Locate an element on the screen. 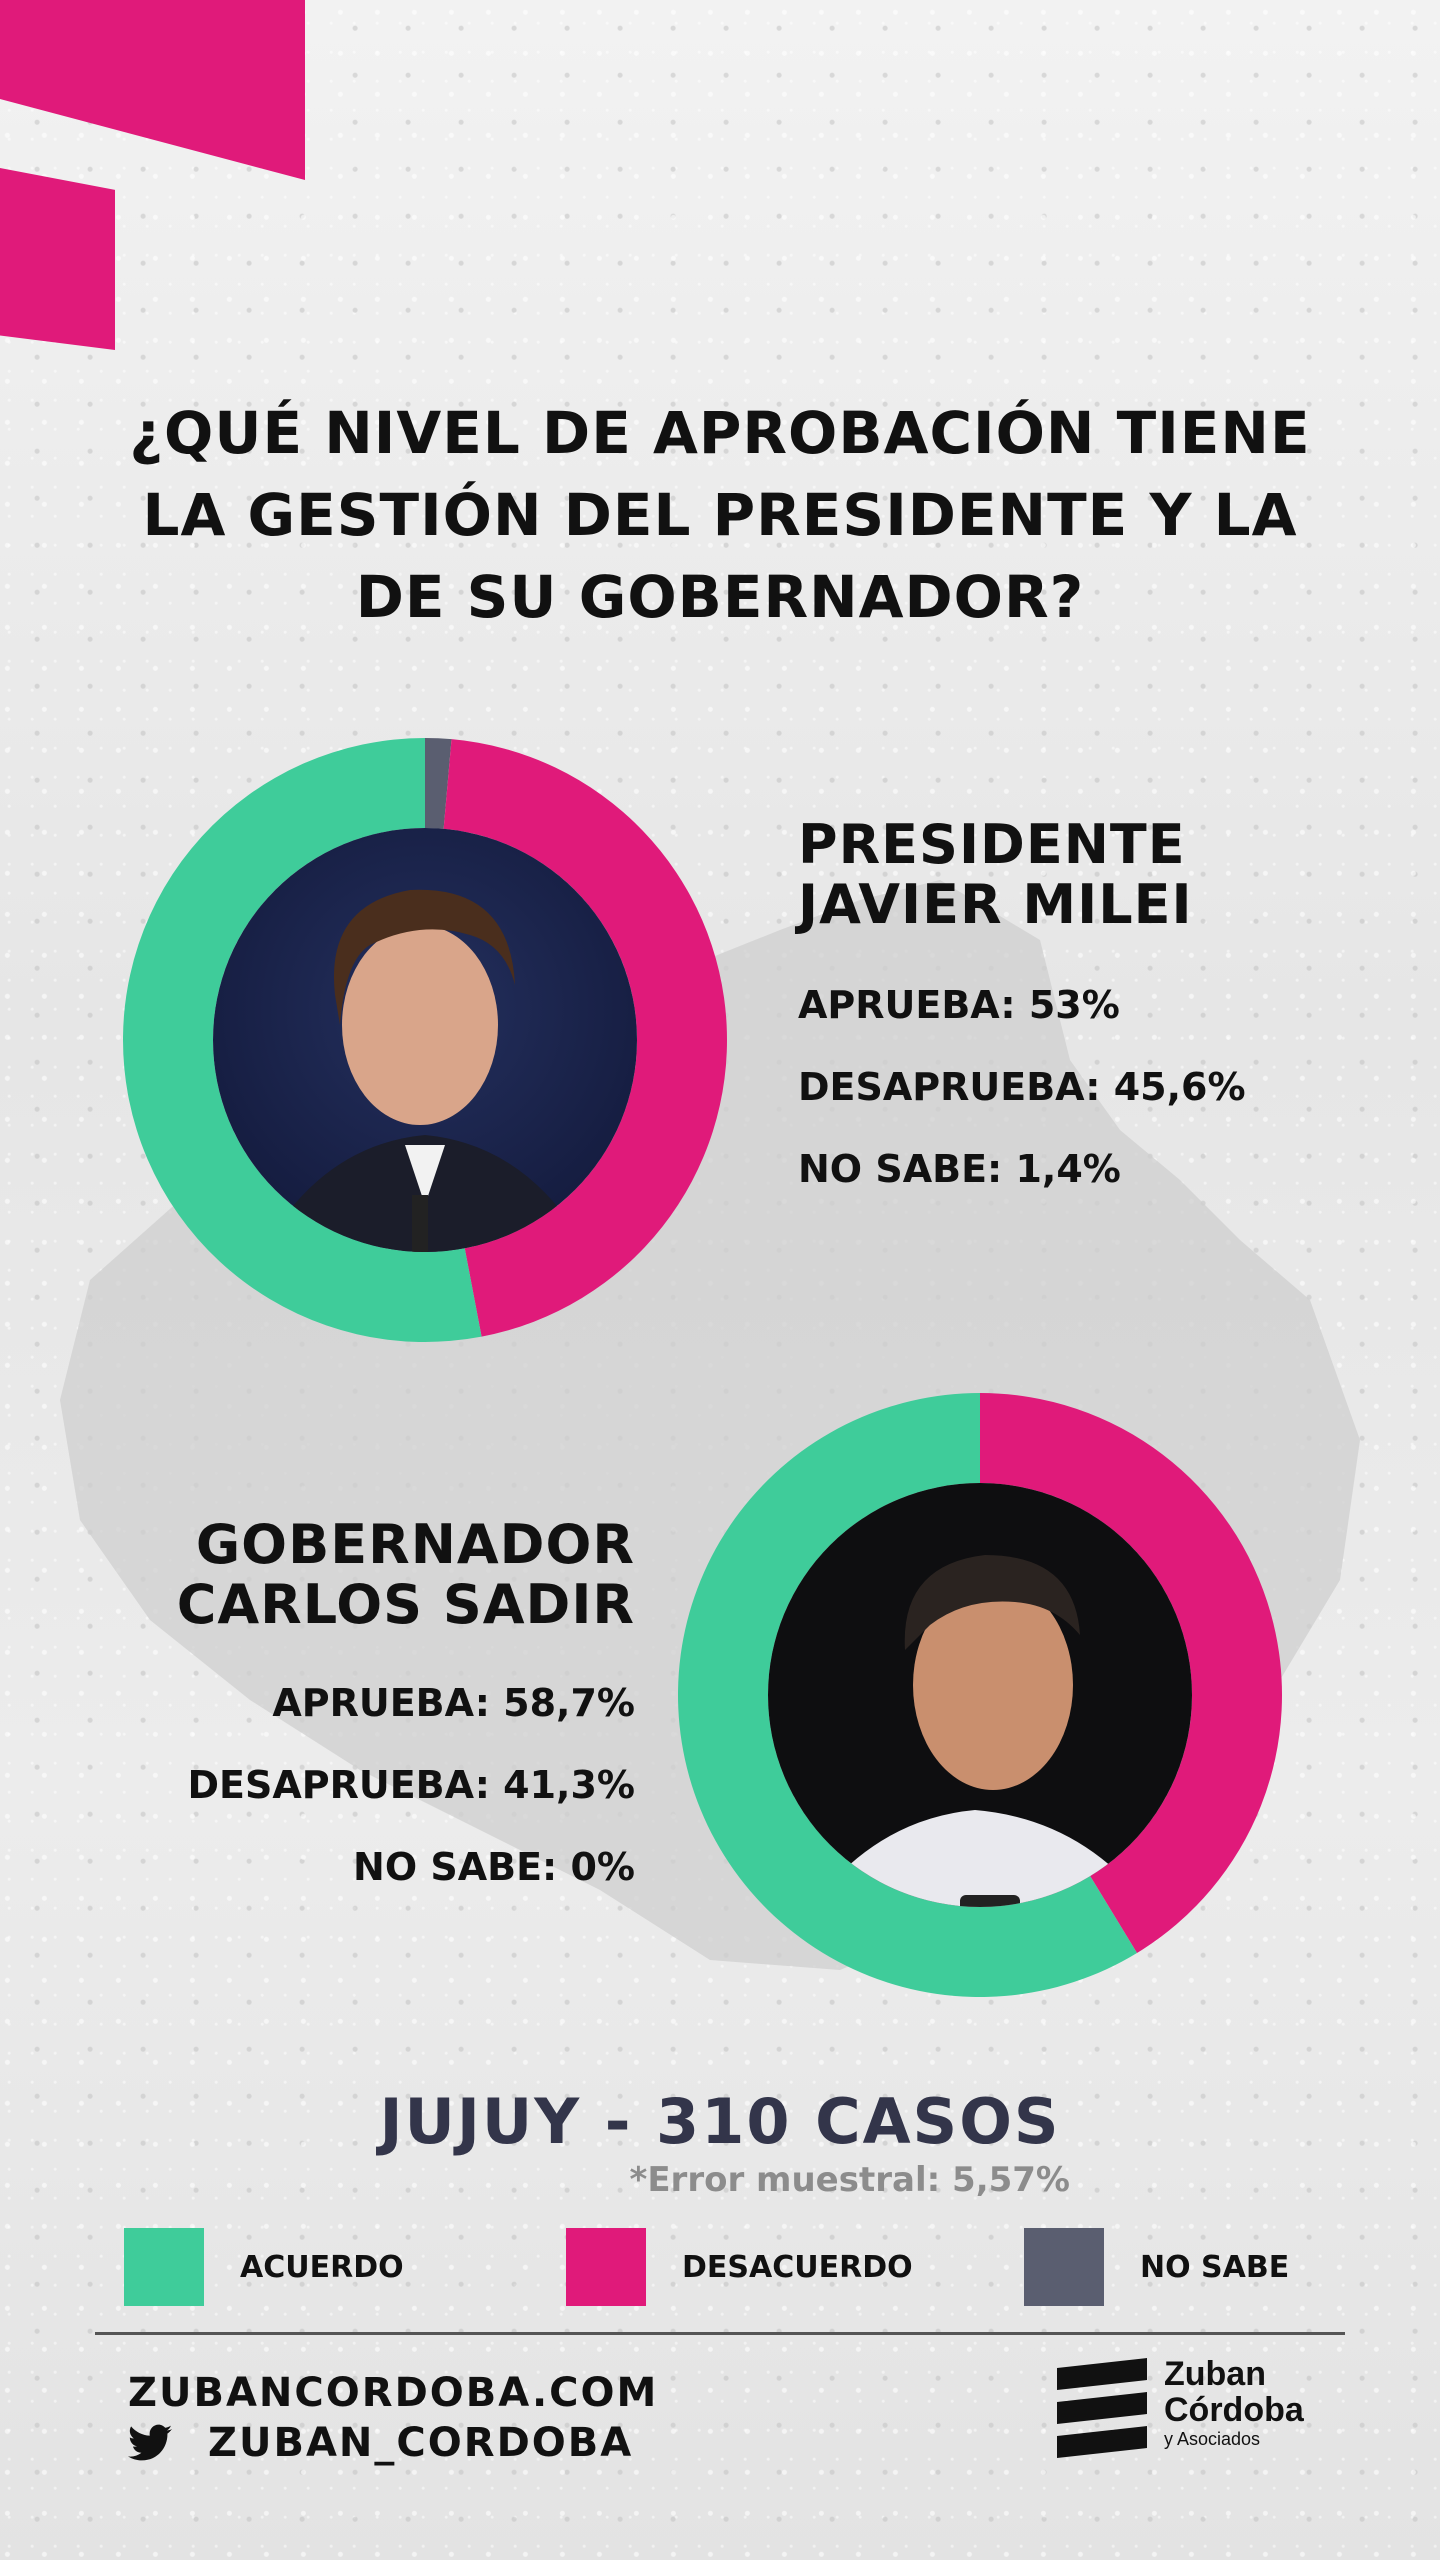  governor-portrait is located at coordinates (980, 1695).